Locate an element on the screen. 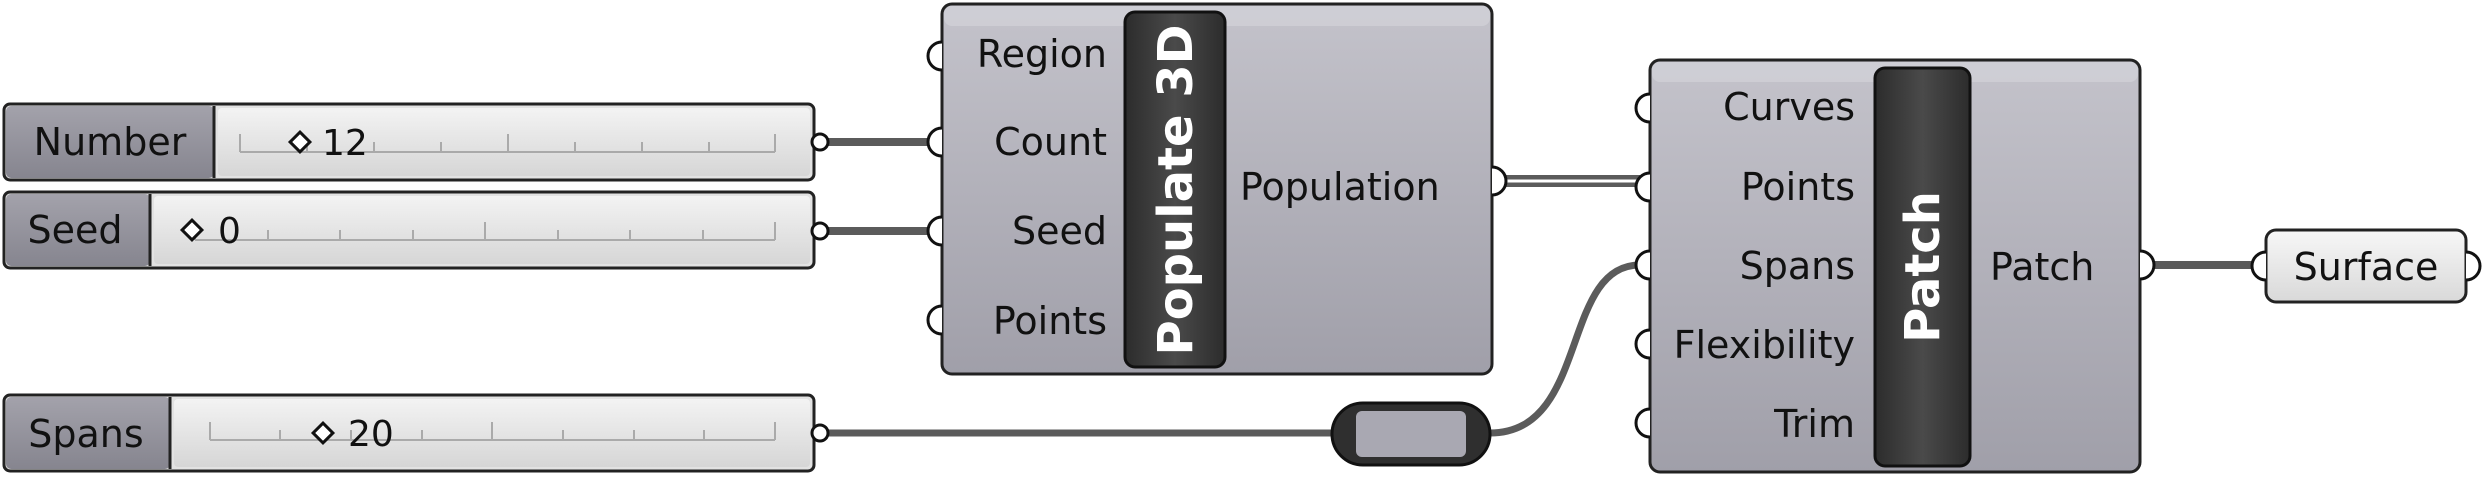 This screenshot has width=2483, height=477. svg-text: Patch is located at coordinates (2042, 267).